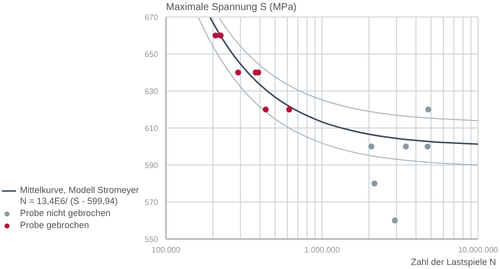  What do you see at coordinates (65, 213) in the screenshot?
I see `legend-label: Probe nicht gebrochen` at bounding box center [65, 213].